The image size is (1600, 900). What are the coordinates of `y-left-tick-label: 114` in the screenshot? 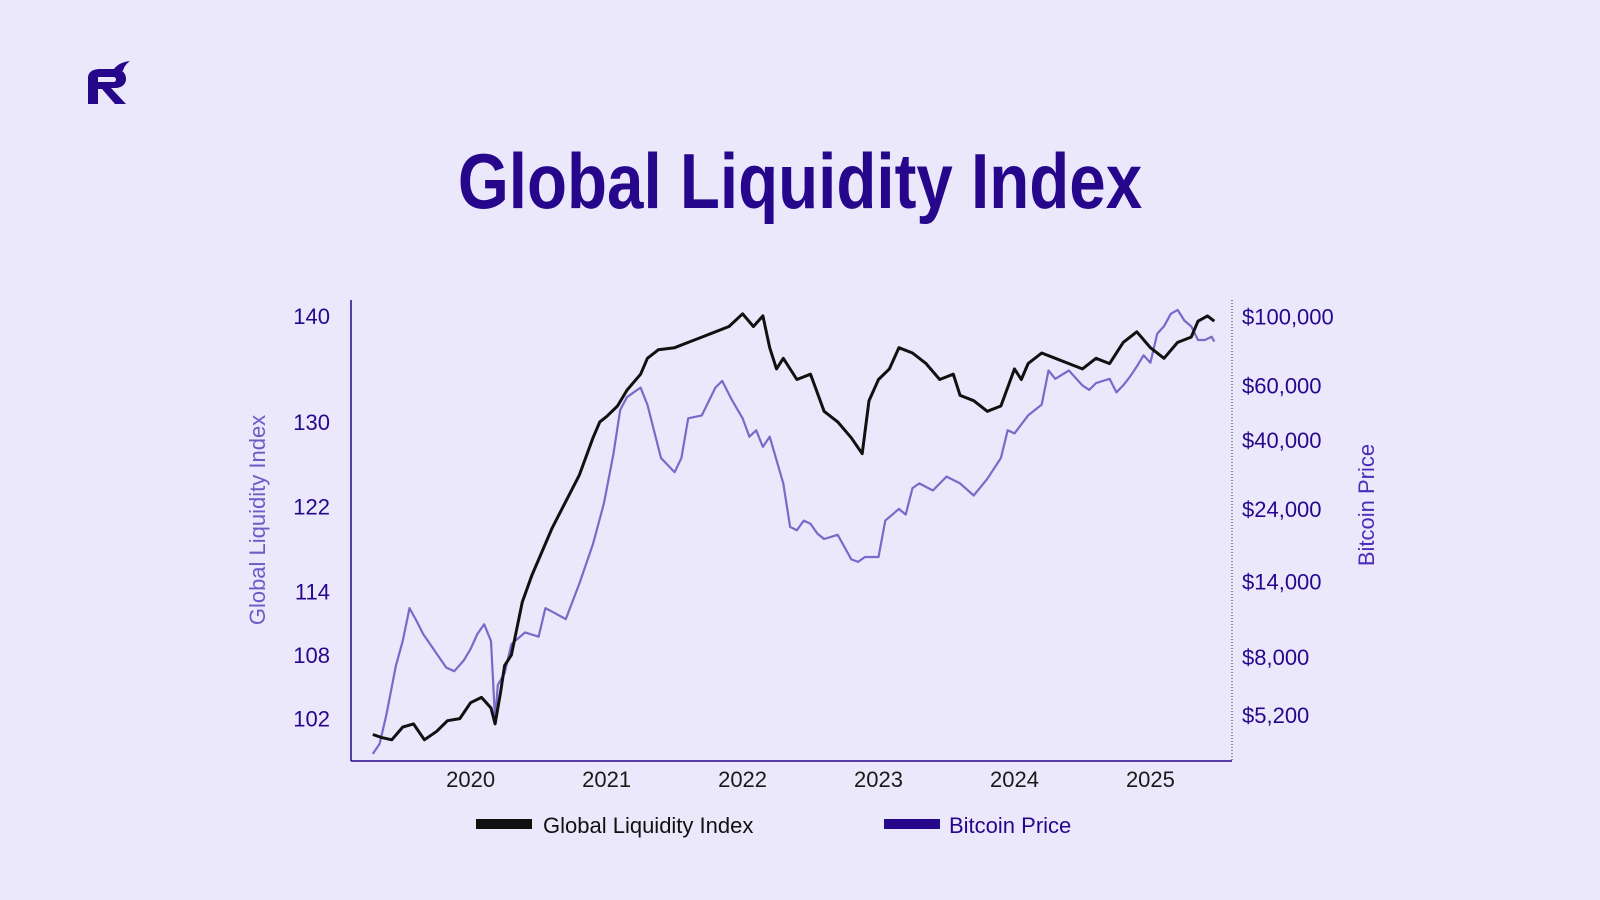 It's located at (312, 591).